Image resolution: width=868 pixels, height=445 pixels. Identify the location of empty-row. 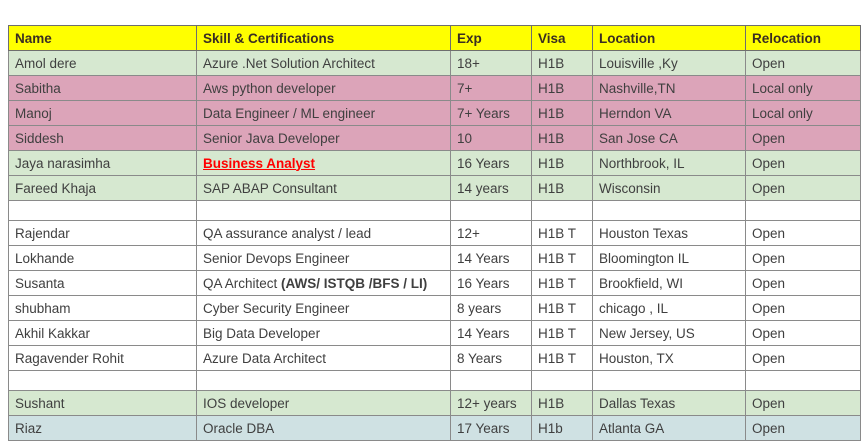
(434, 210).